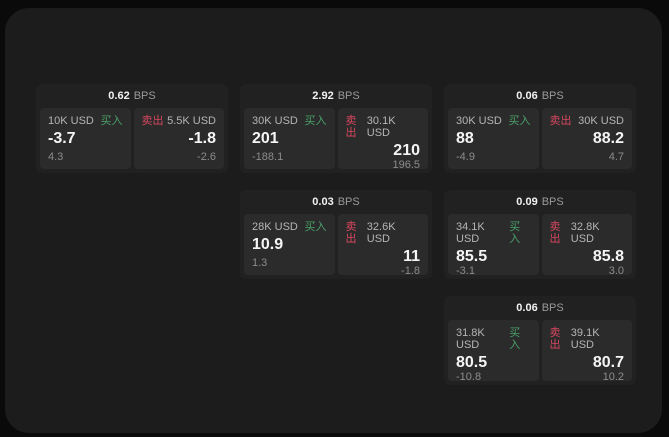 Image resolution: width=669 pixels, height=437 pixels. I want to click on sell-amount: 30.1K USD, so click(381, 127).